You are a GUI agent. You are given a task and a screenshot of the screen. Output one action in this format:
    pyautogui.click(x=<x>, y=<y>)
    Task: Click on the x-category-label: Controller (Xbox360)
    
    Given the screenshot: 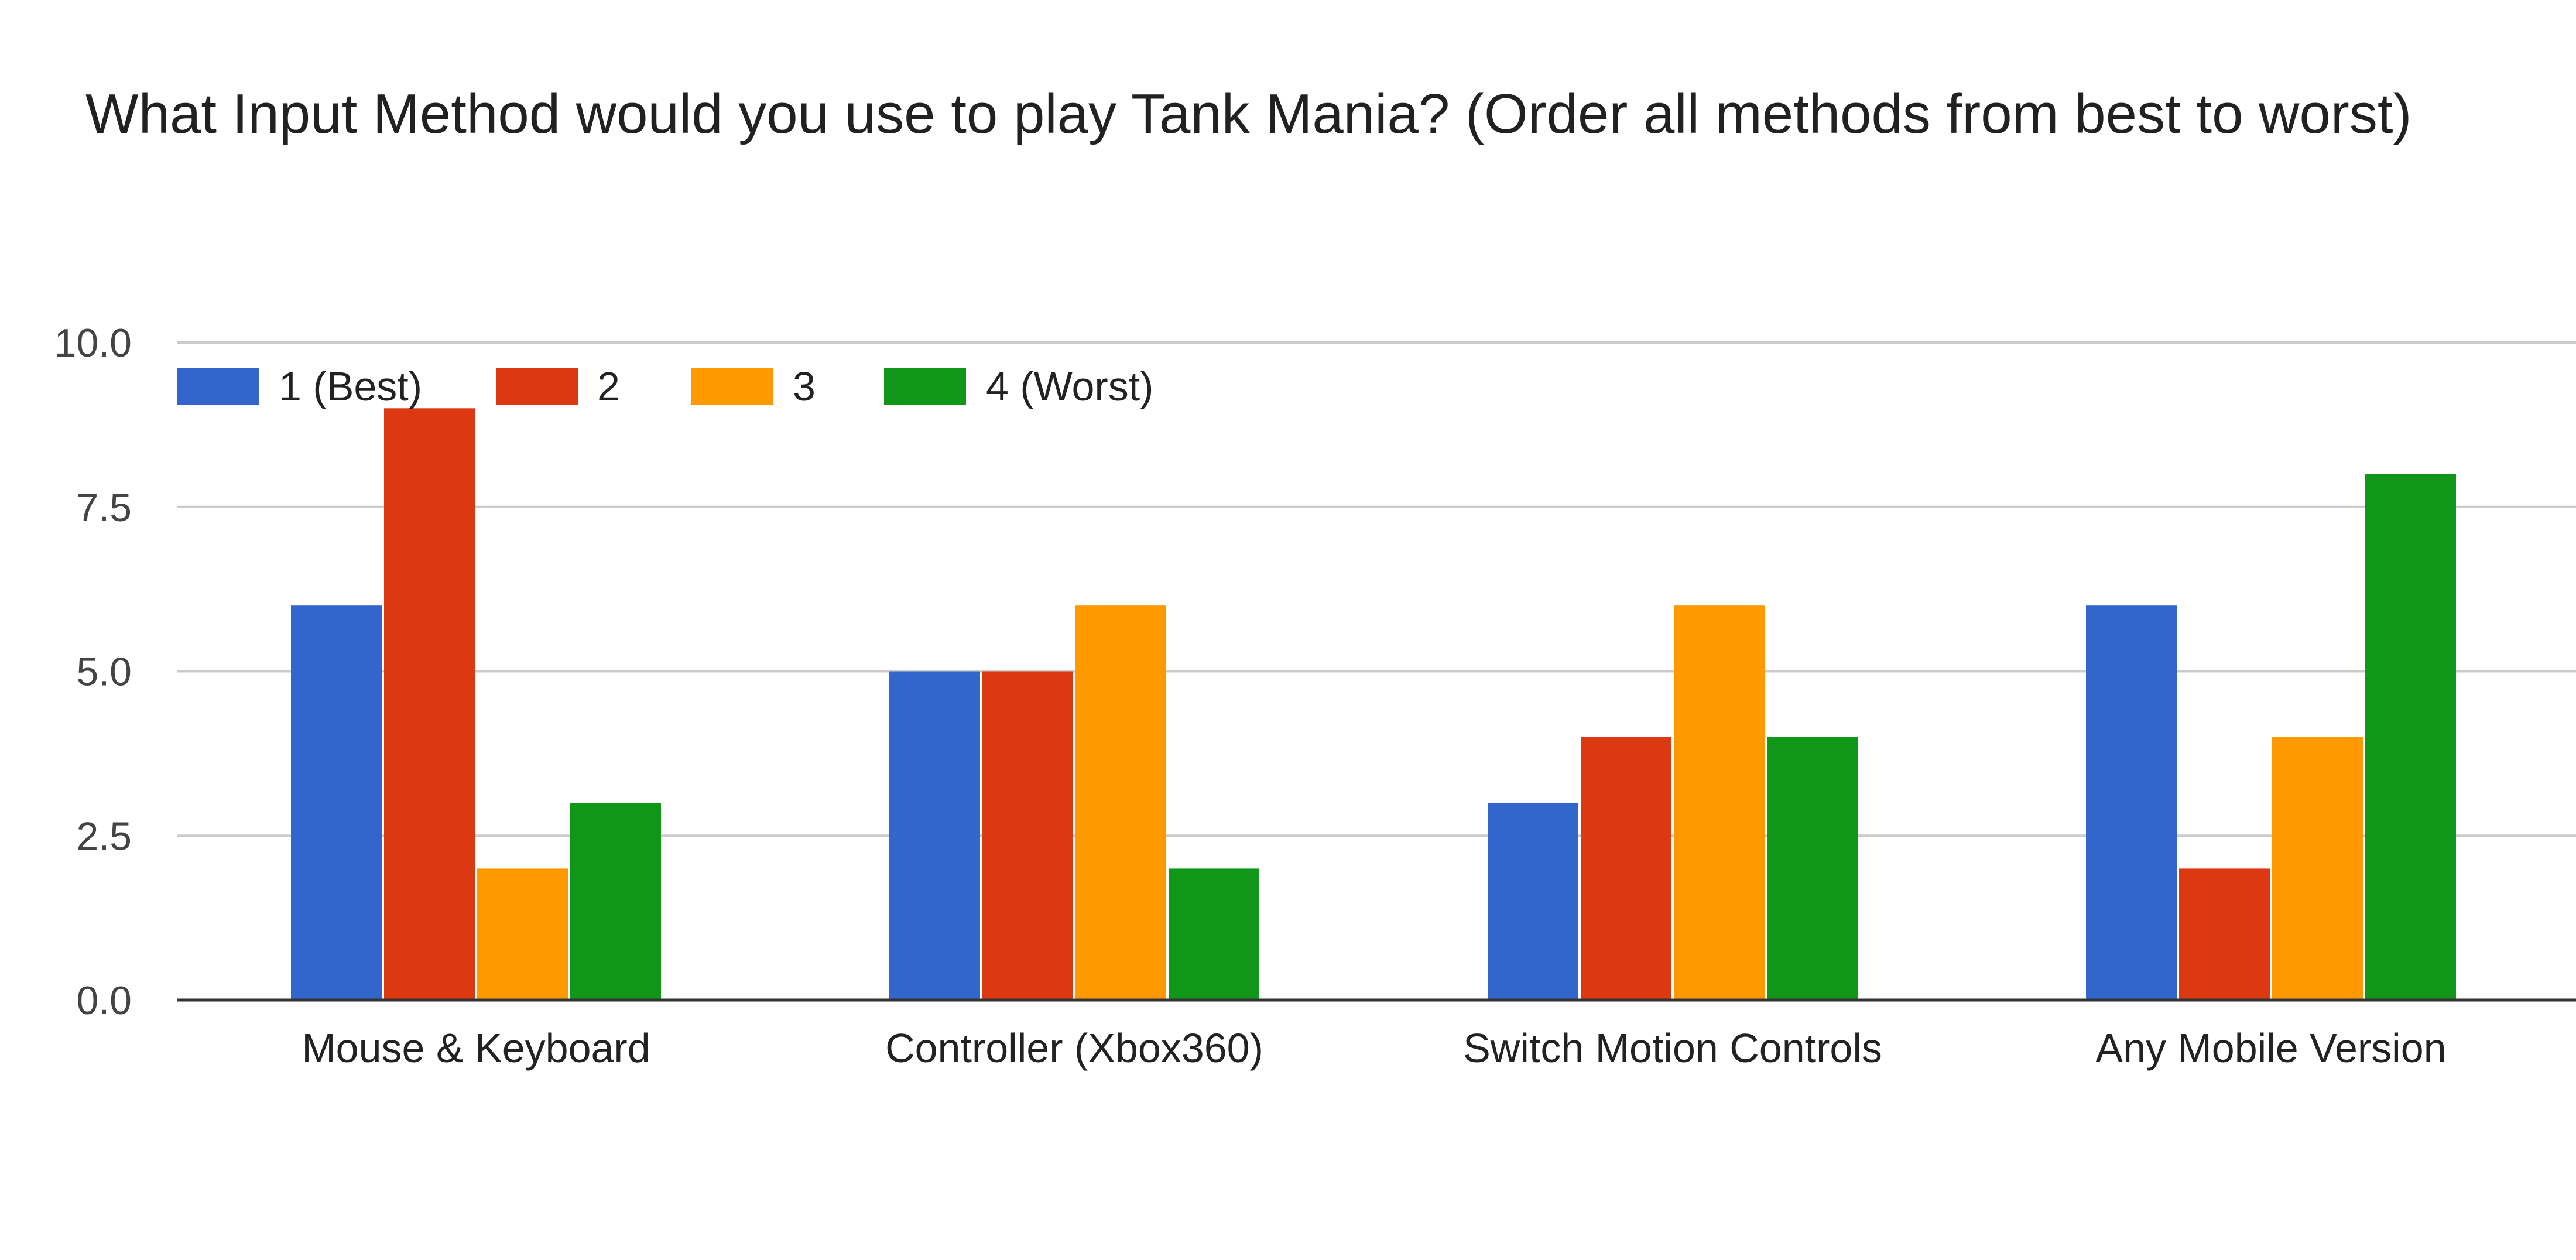 What is the action you would take?
    pyautogui.click(x=1074, y=1048)
    